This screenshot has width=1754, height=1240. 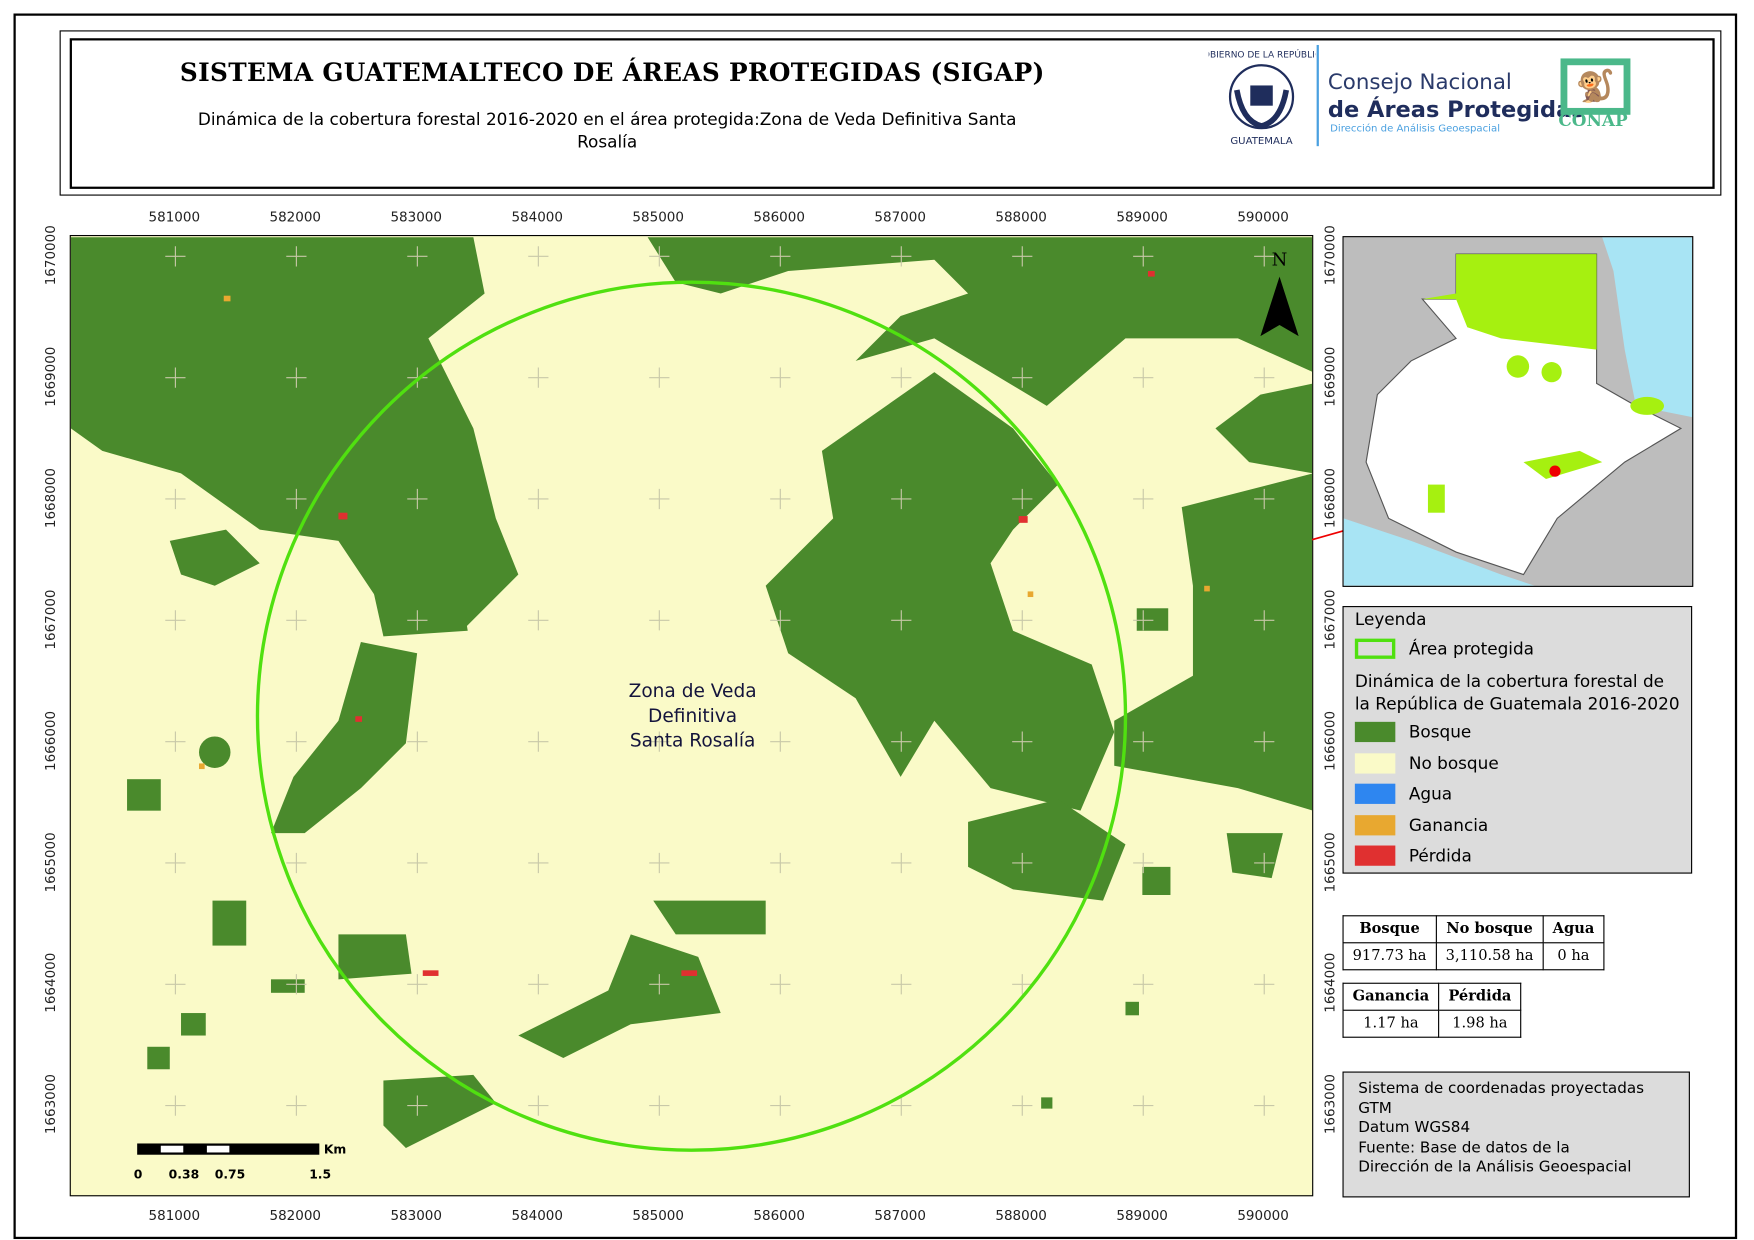 I want to click on scale-label: 0, so click(x=138, y=1174).